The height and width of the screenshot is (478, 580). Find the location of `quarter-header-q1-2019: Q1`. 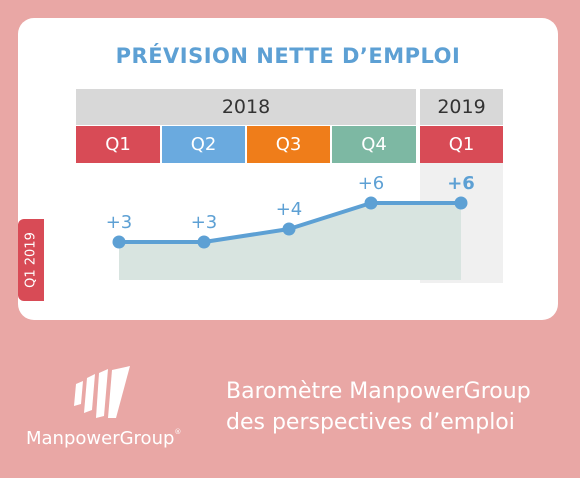

quarter-header-q1-2019: Q1 is located at coordinates (461, 144).